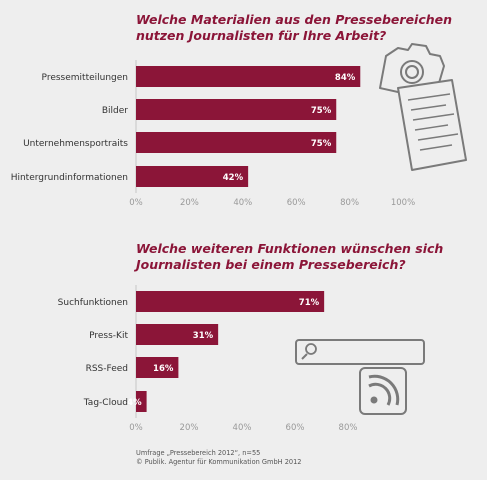  What do you see at coordinates (93, 303) in the screenshot?
I see `category-label: Suchfunktionen` at bounding box center [93, 303].